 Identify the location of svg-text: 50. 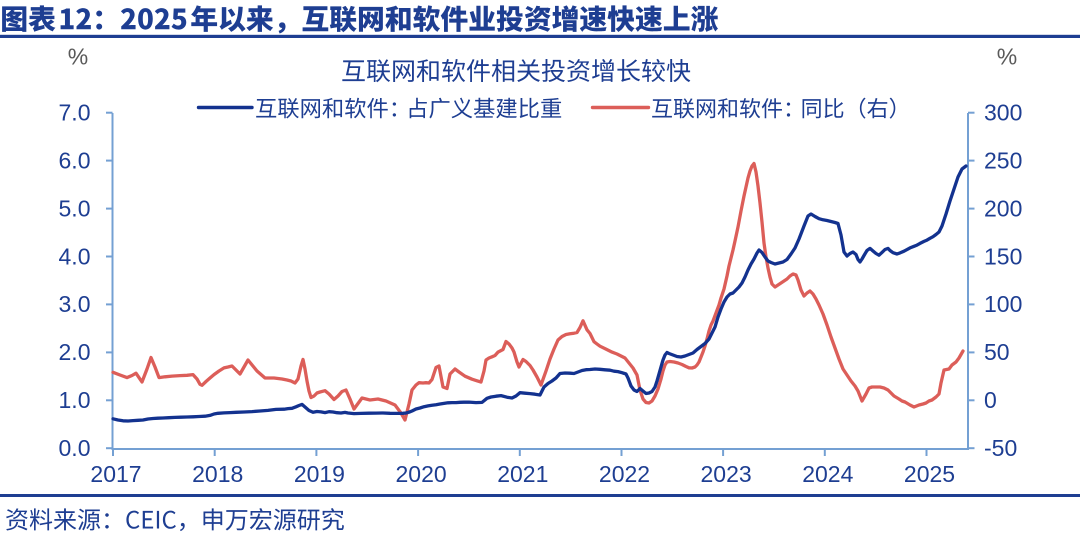
(997, 352).